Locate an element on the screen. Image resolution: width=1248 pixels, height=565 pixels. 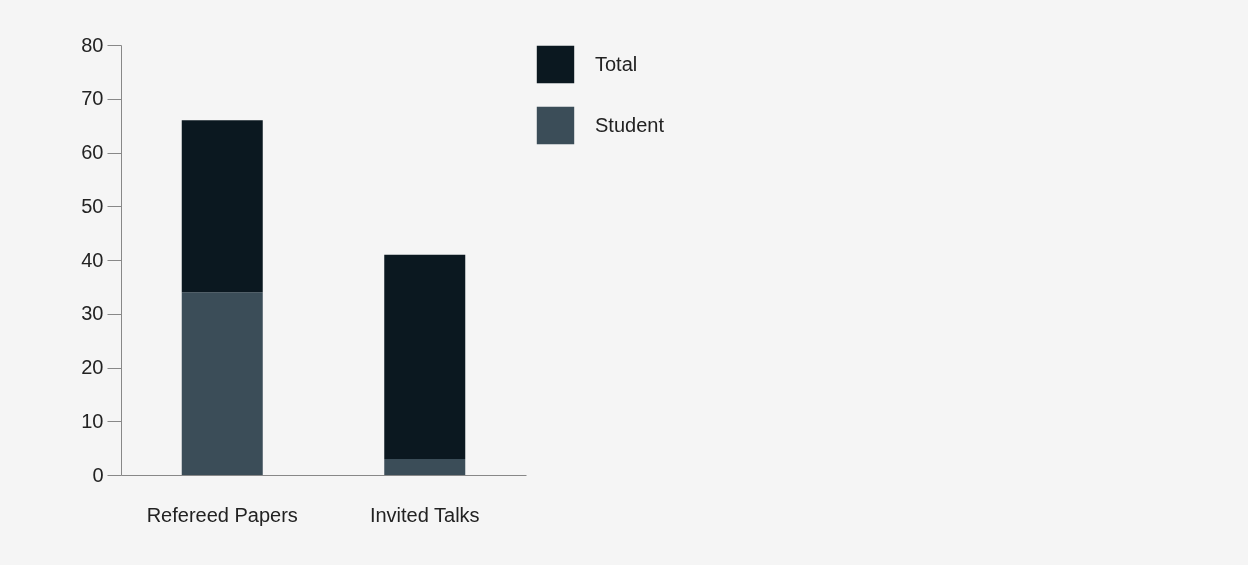
x-tick-label: Invited Talks is located at coordinates (424, 514).